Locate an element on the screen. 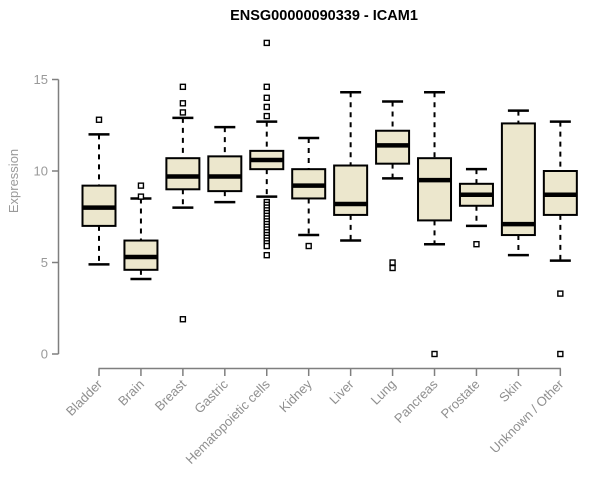 The image size is (600, 500). category-label-skin: Skin is located at coordinates (510, 391).